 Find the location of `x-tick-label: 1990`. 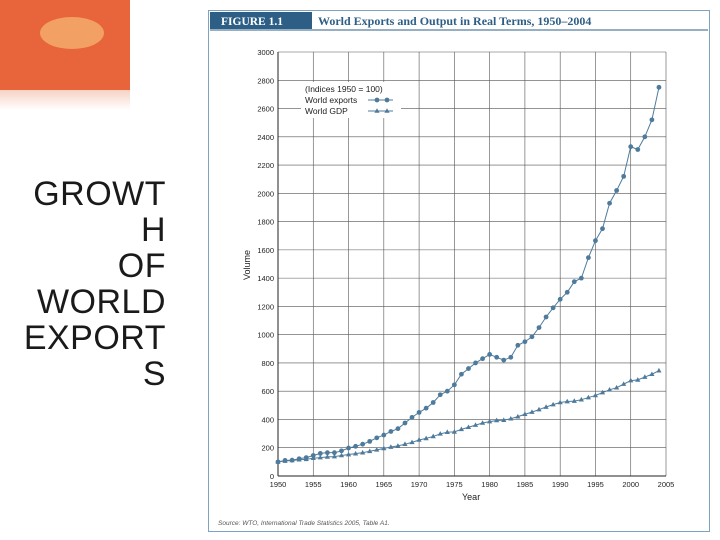

x-tick-label: 1990 is located at coordinates (560, 484).